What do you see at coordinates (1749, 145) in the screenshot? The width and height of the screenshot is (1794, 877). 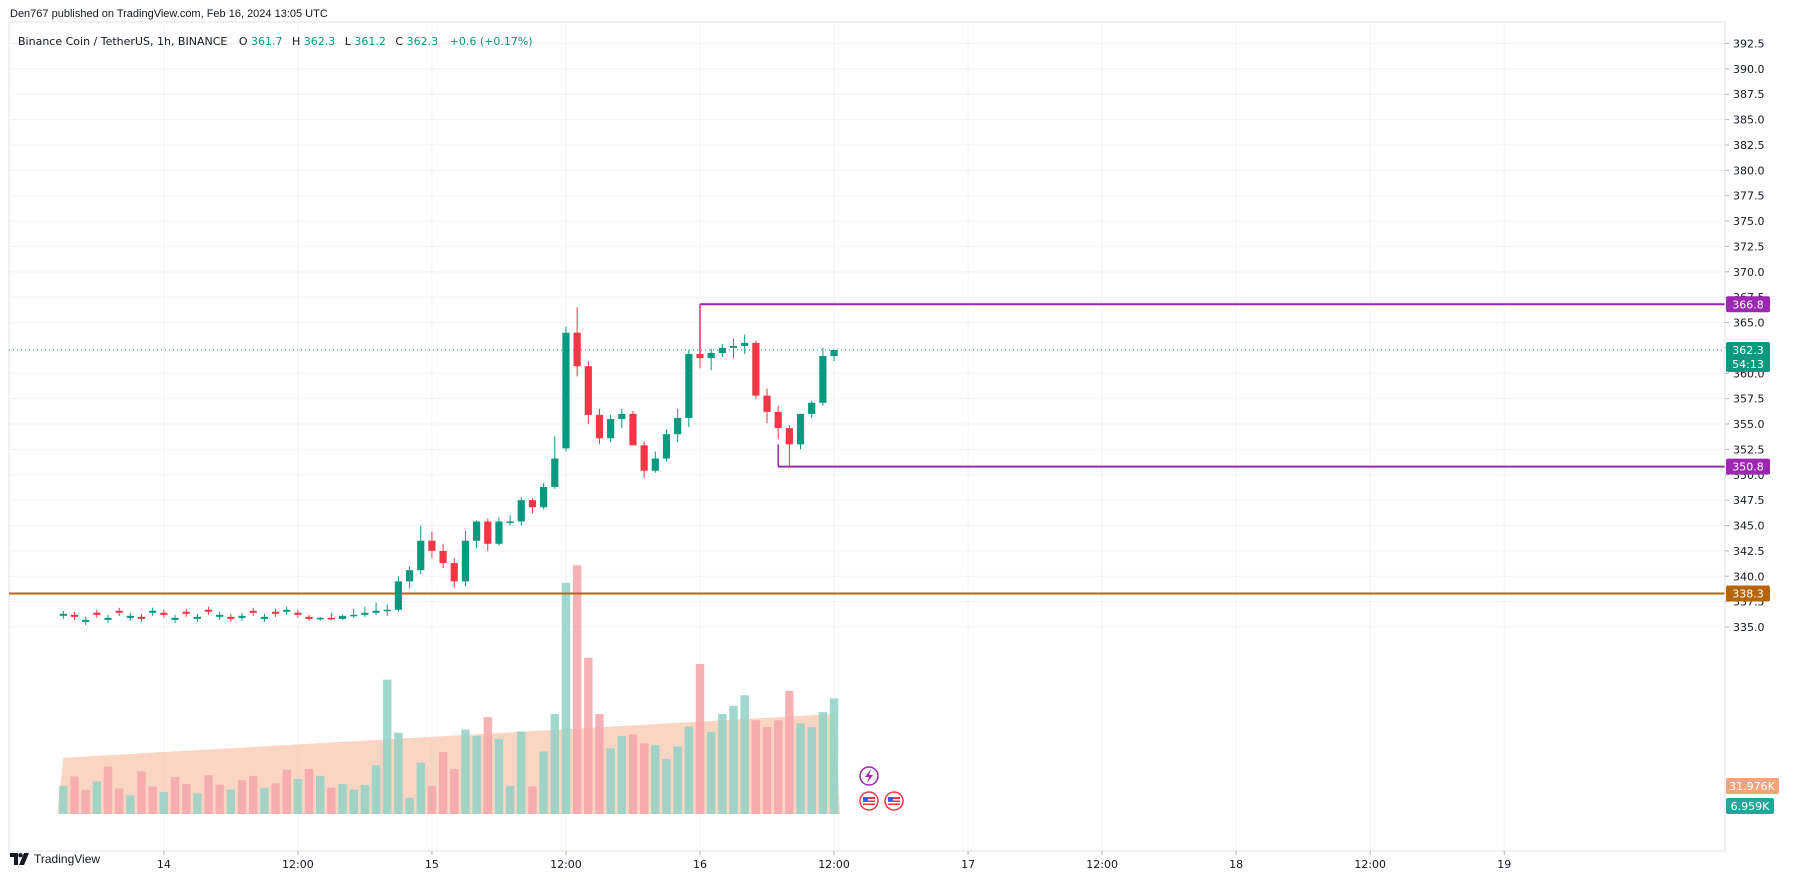 I see `price-tick-label: 382.5` at bounding box center [1749, 145].